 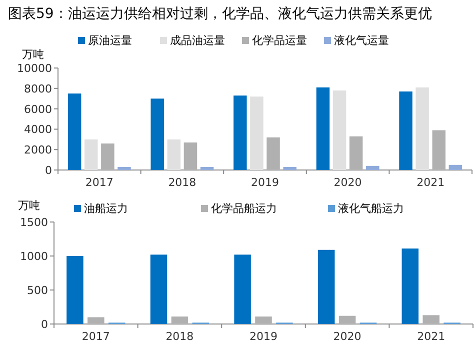 What do you see at coordinates (361, 40) in the screenshot?
I see `legend-label: 液化气运量` at bounding box center [361, 40].